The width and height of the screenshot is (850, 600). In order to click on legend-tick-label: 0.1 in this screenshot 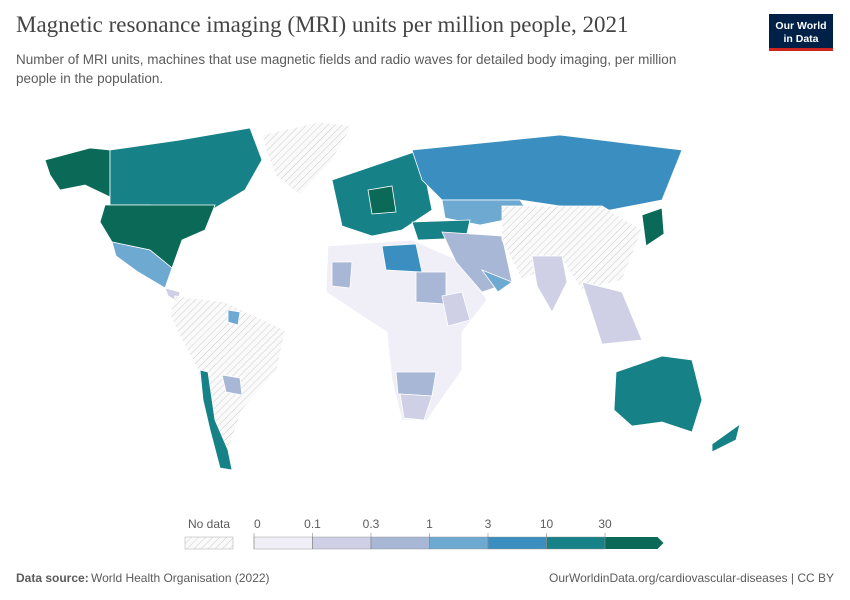, I will do `click(312, 524)`.